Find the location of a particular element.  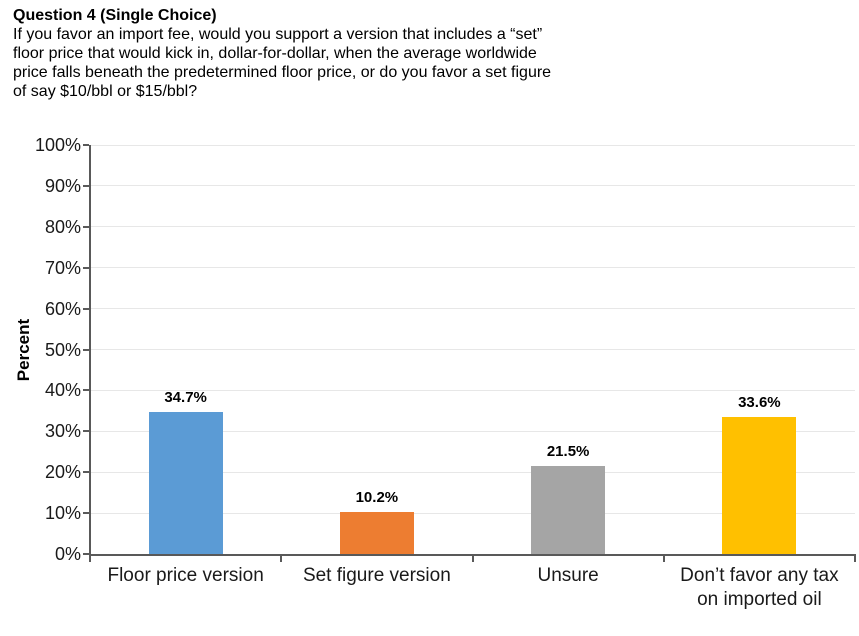

category-label: Unsure is located at coordinates (568, 575).